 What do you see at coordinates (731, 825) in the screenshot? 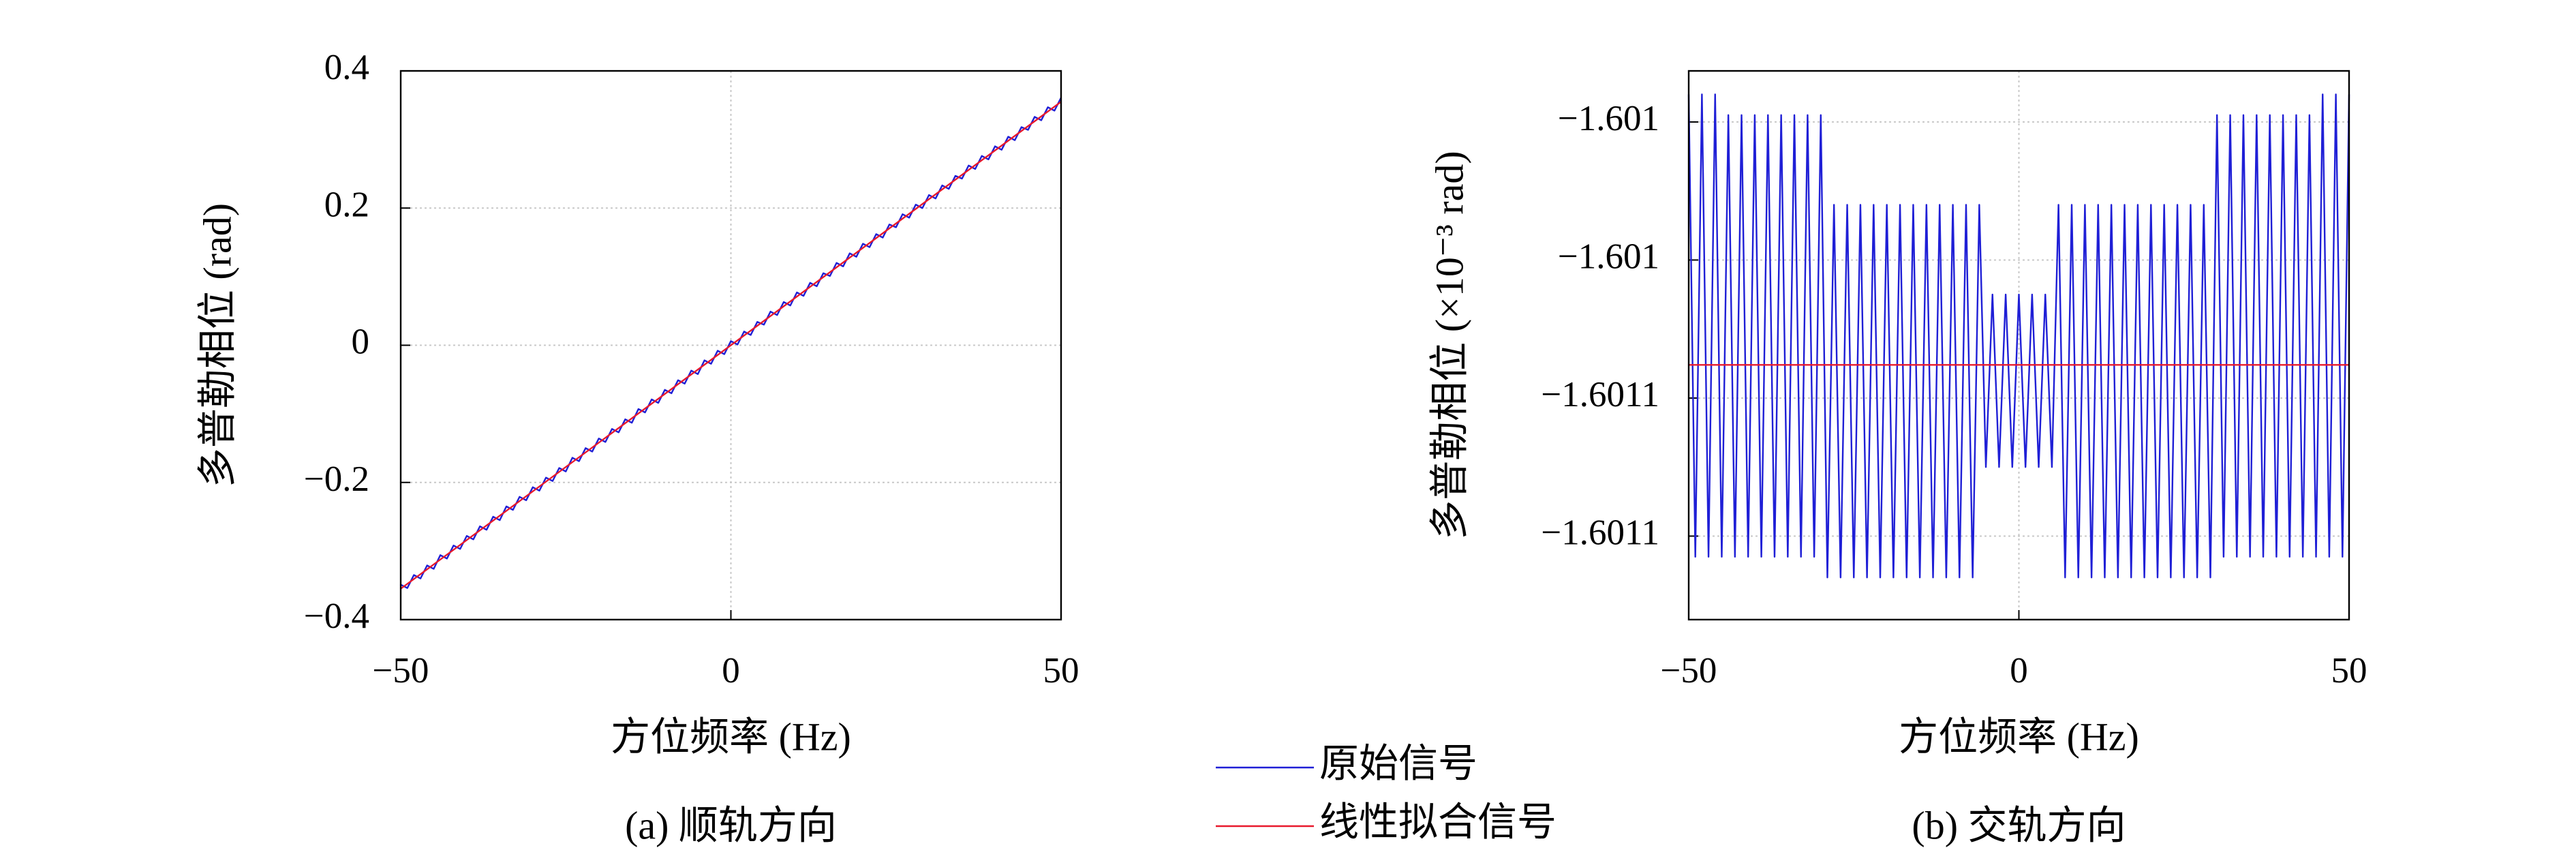
I see `caption: (a) 顺轨方向` at bounding box center [731, 825].